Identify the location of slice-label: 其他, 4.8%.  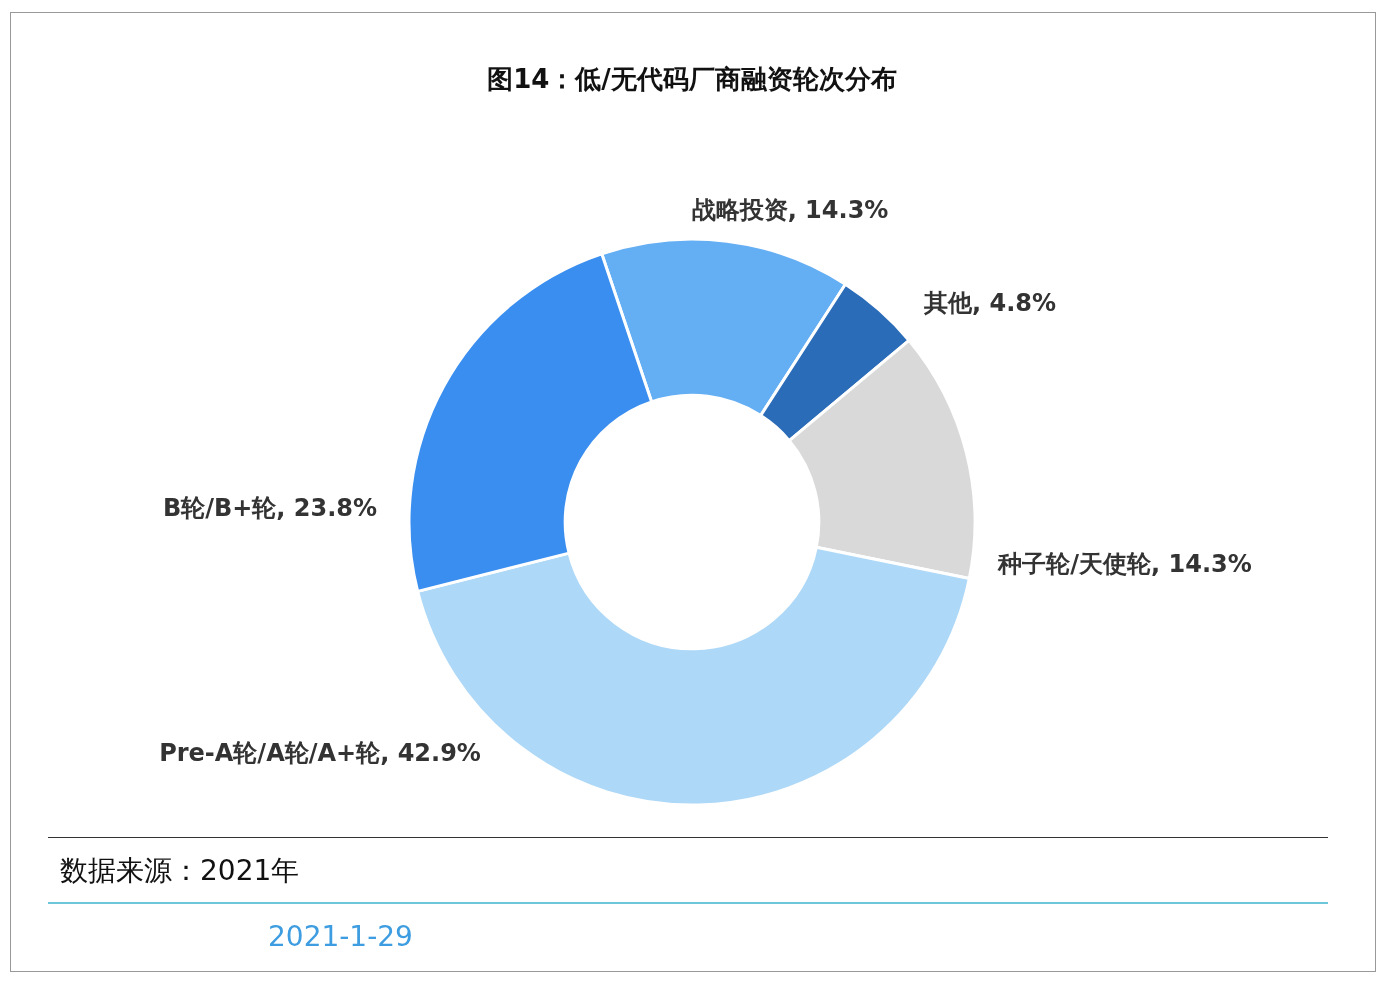
(989, 303).